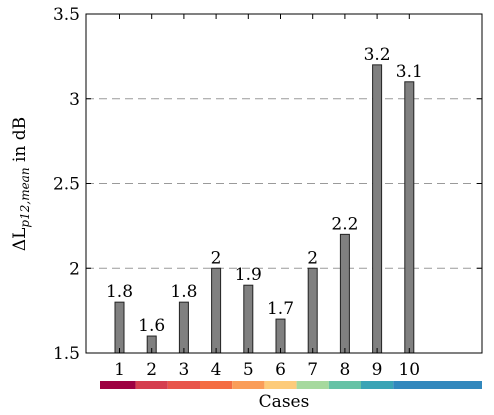 This screenshot has height=415, width=494. Describe the element at coordinates (66, 15) in the screenshot. I see `y-tick-label: 3.5` at that location.